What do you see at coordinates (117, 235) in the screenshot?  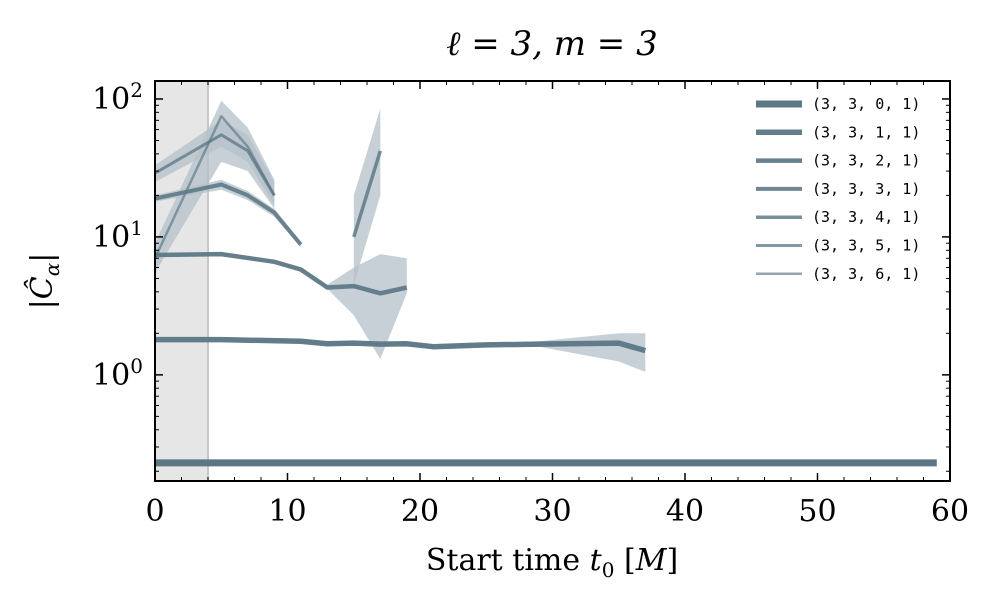 I see `y-tick-label: 10¹` at bounding box center [117, 235].